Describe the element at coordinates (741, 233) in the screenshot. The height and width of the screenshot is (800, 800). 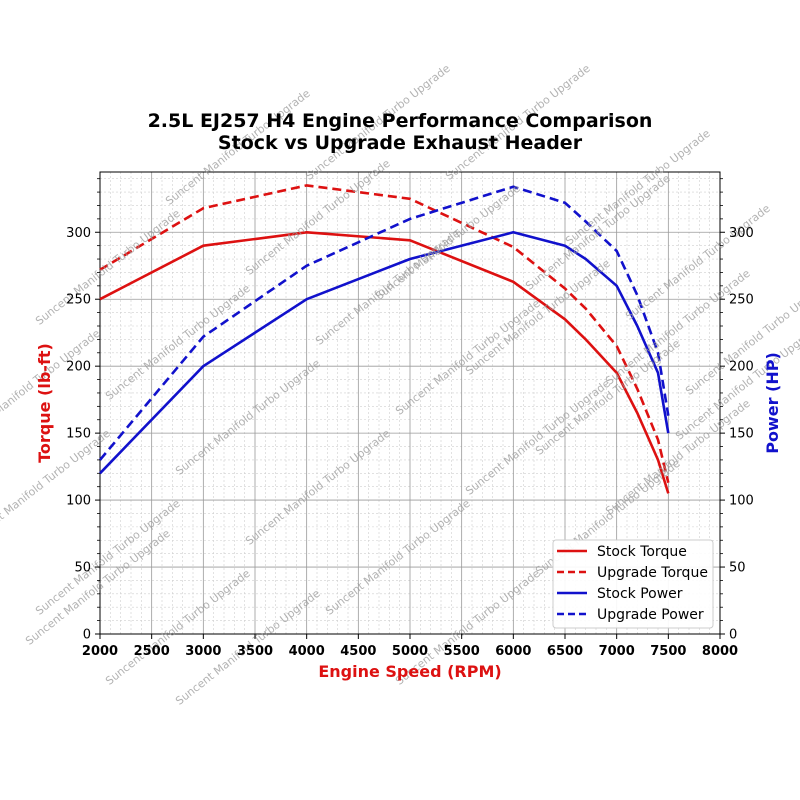
I see `y-tick-label-right: 300` at that location.